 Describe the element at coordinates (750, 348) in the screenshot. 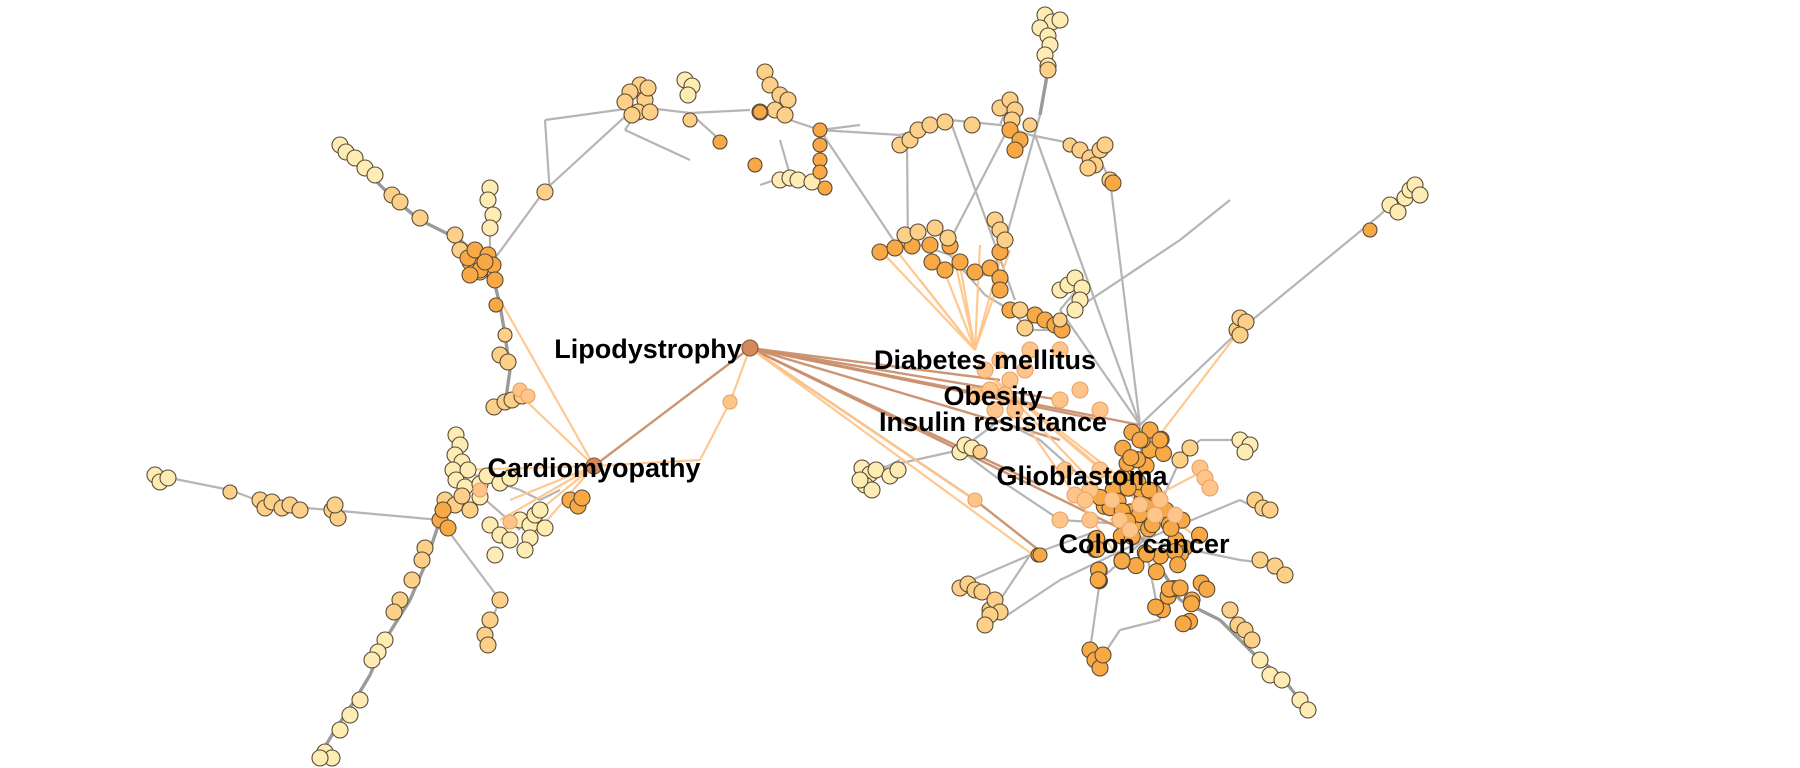

I see `lipodystrophy-node` at that location.